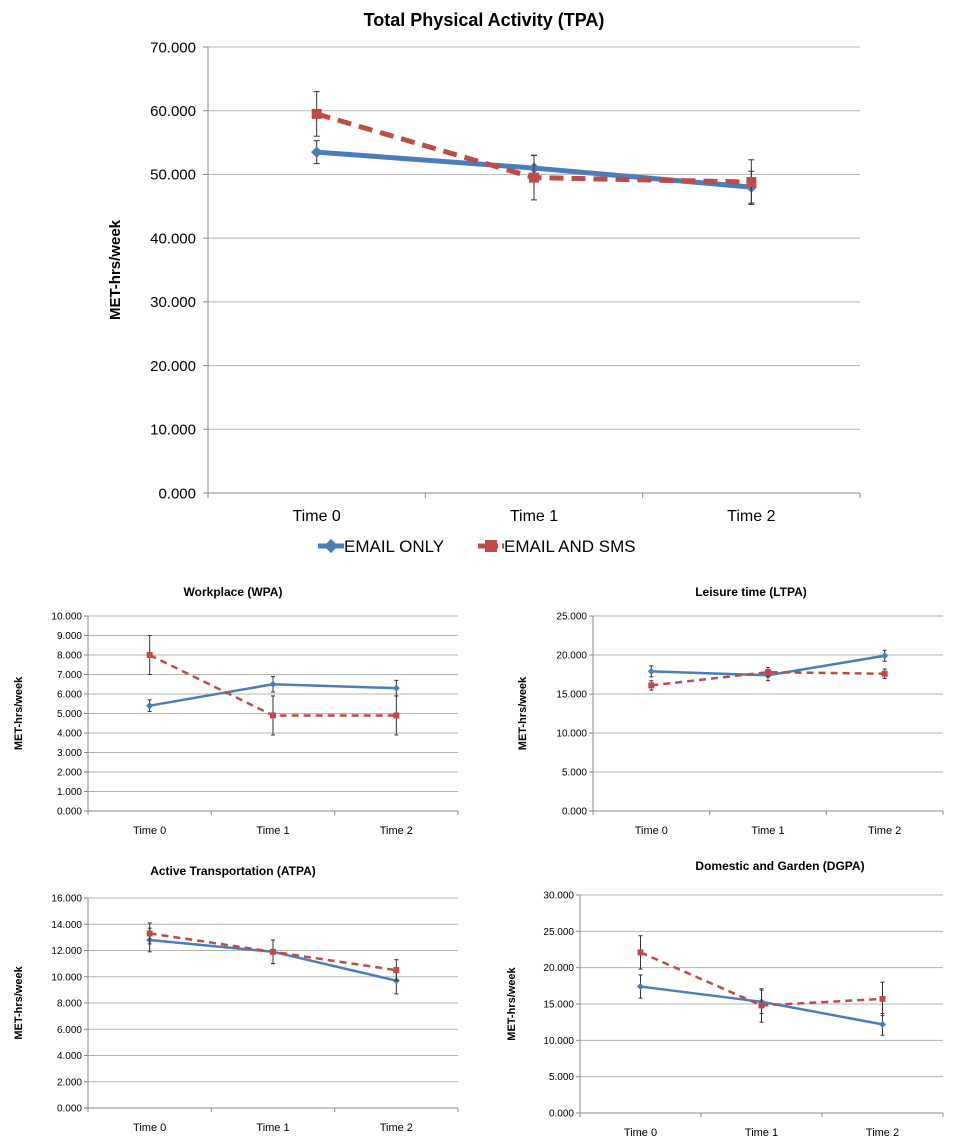 The width and height of the screenshot is (953, 1137). I want to click on legend-marker-email-only, so click(331, 546).